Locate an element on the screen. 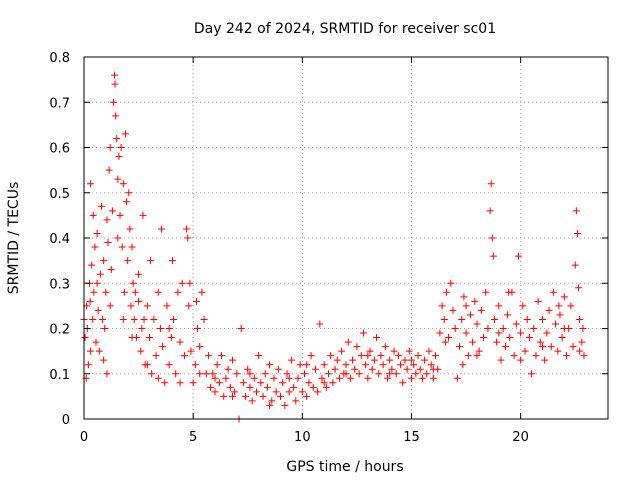  y-tick-label: 0.3 is located at coordinates (59, 284).